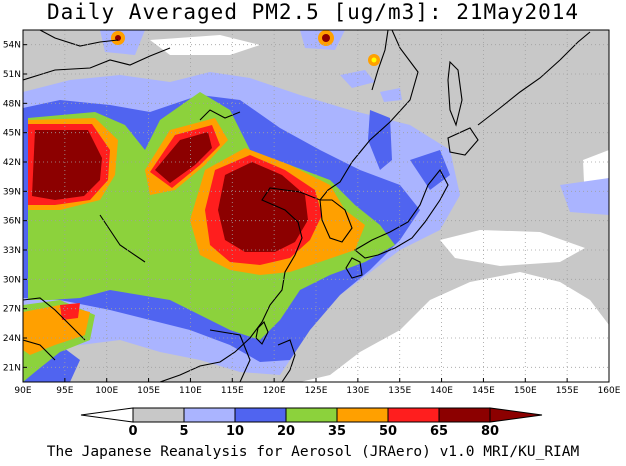  I want to click on coastline-kamchatka, so click(575, 46).